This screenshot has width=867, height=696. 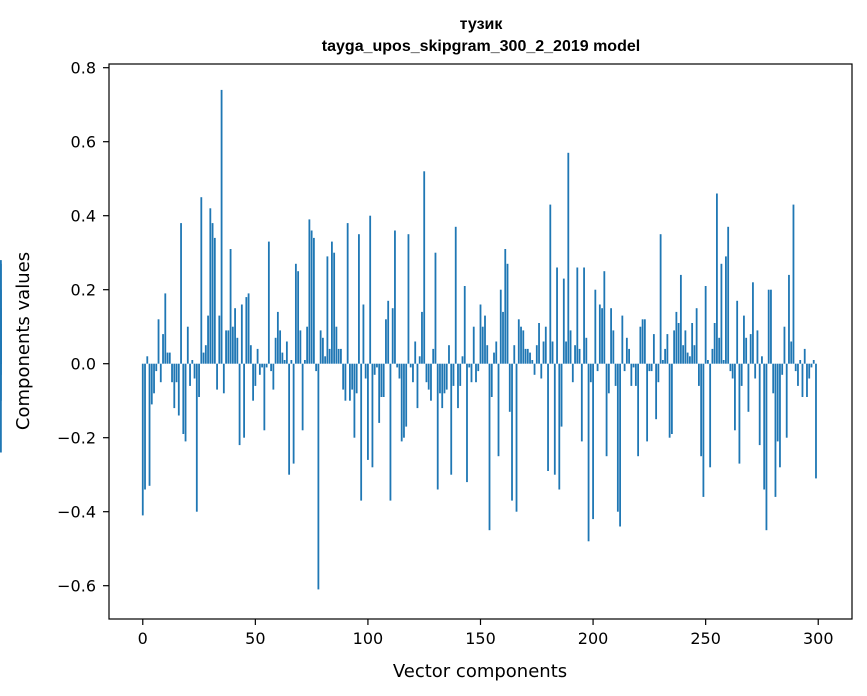 I want to click on y-tick-label: −0.2, so click(x=76, y=438).